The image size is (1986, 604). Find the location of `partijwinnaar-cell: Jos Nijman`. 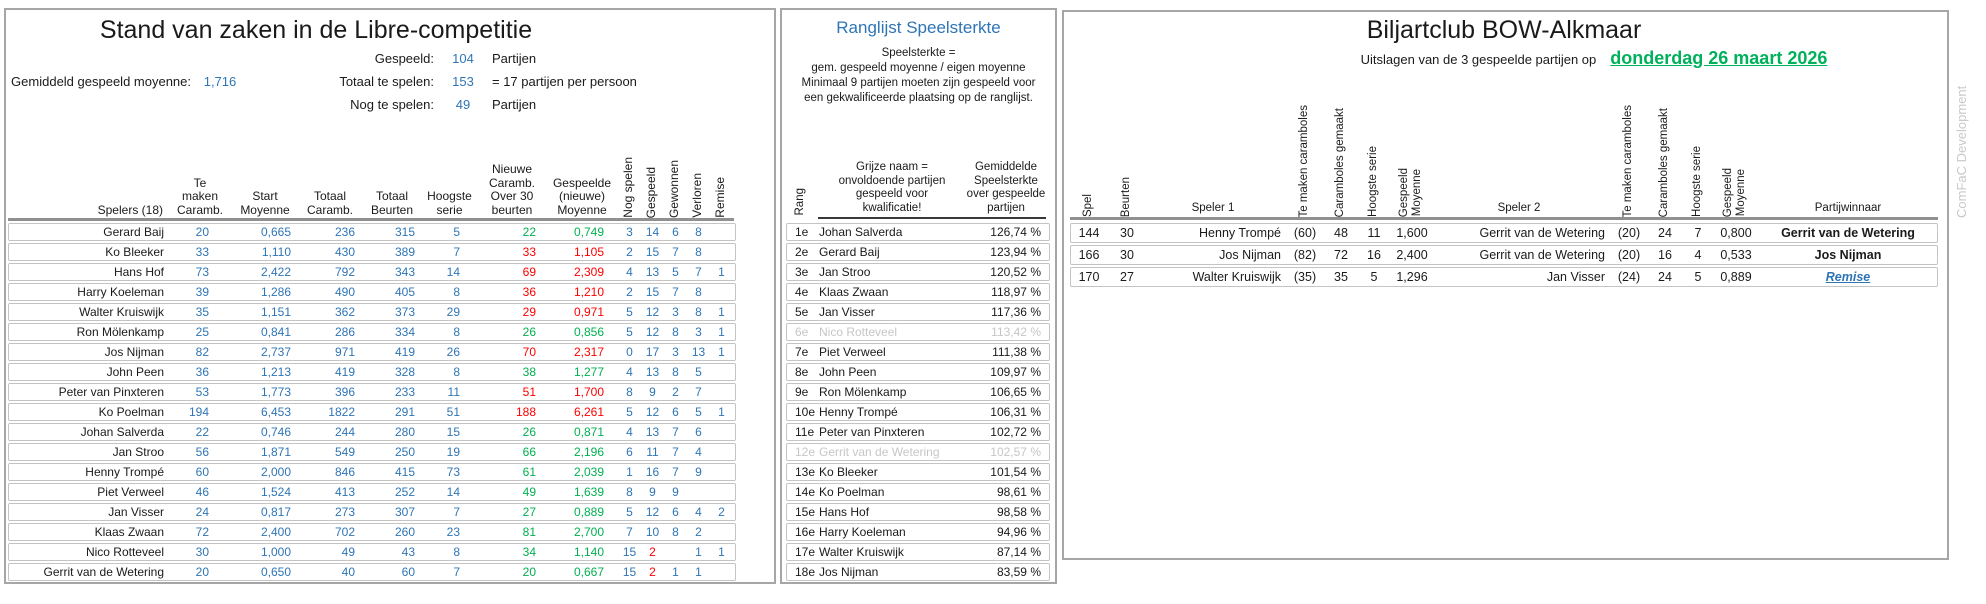

partijwinnaar-cell: Jos Nijman is located at coordinates (1848, 255).